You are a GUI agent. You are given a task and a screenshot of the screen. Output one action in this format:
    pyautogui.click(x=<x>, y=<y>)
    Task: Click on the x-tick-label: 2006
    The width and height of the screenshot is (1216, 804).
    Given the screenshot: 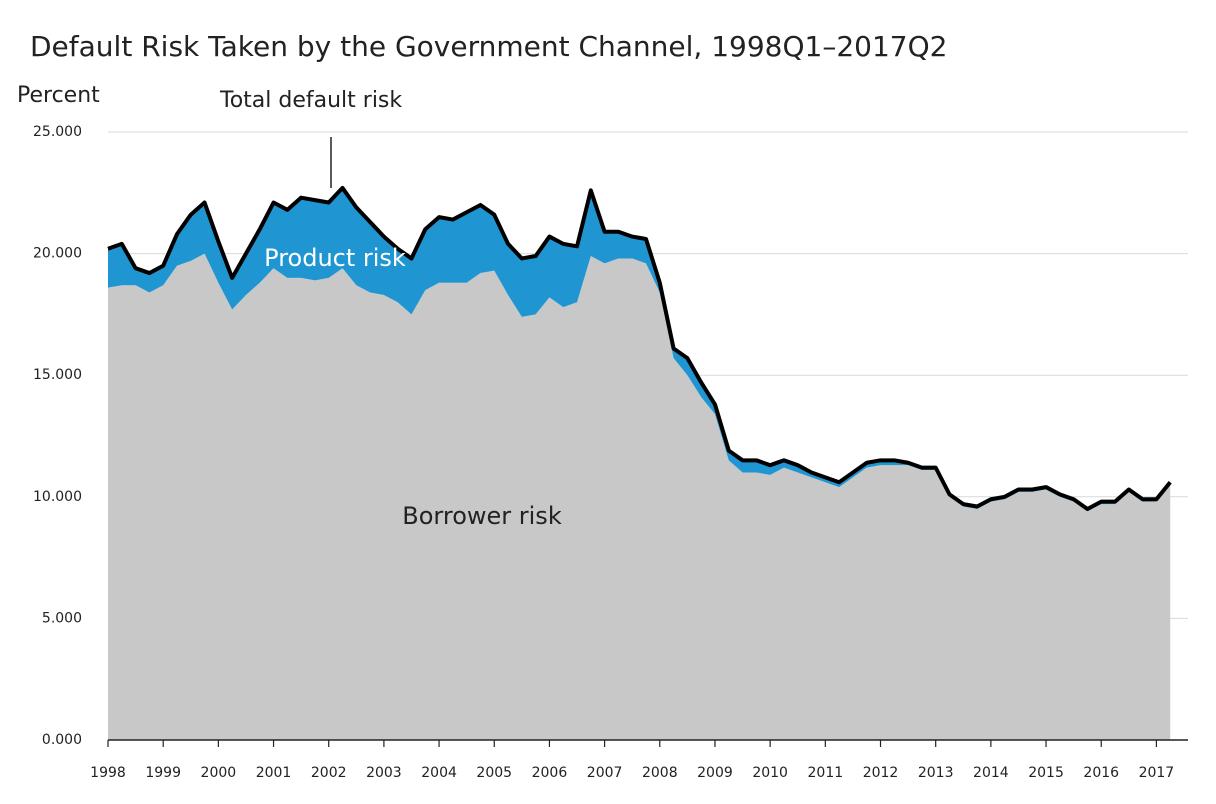 What is the action you would take?
    pyautogui.click(x=550, y=773)
    